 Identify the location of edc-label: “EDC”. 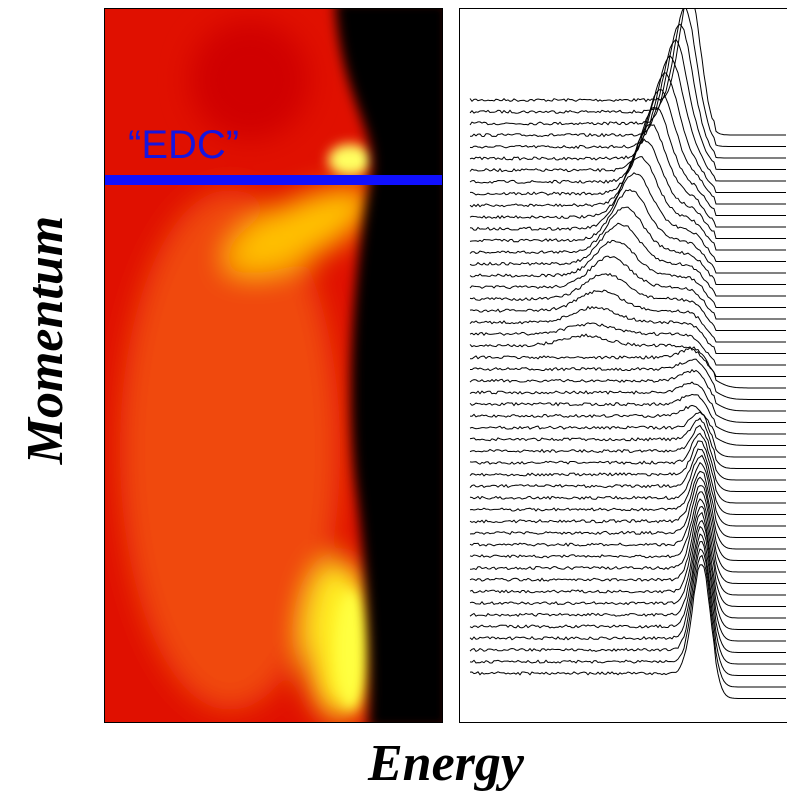
(183, 145).